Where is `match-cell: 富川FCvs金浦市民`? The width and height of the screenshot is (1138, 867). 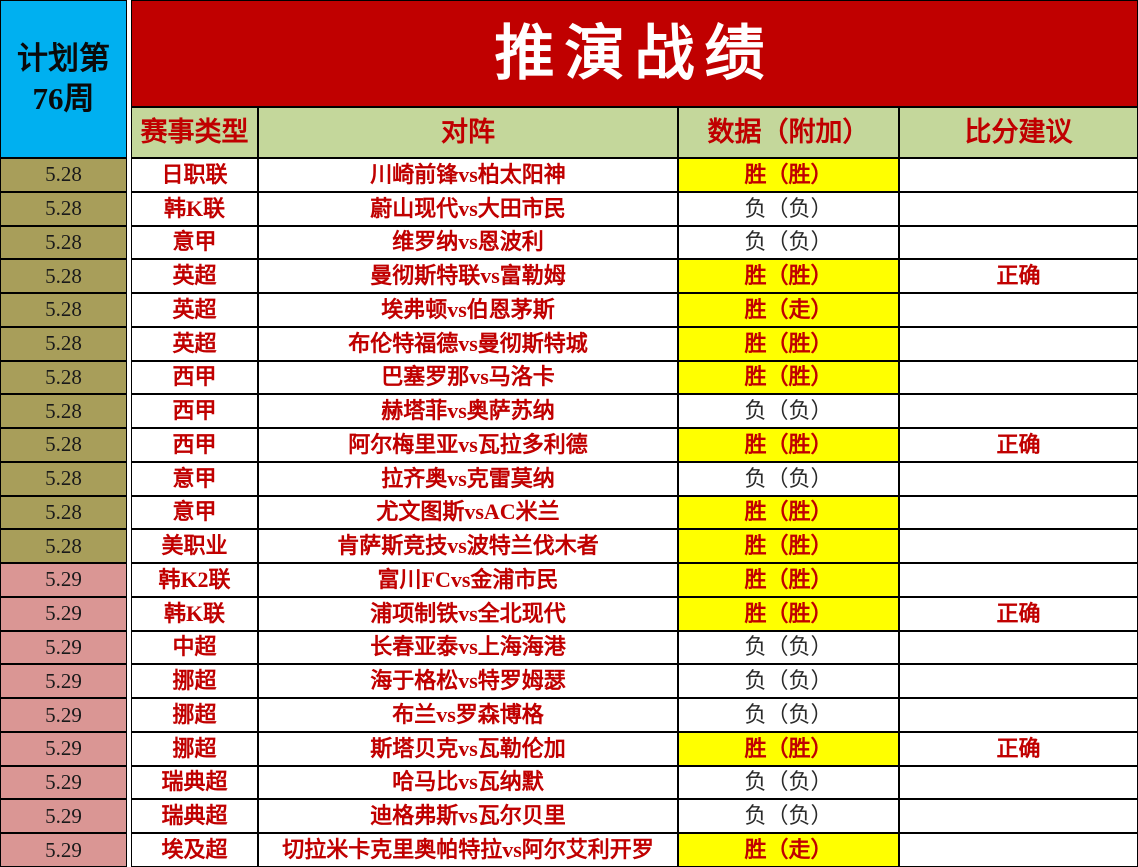 match-cell: 富川FCvs金浦市民 is located at coordinates (468, 580).